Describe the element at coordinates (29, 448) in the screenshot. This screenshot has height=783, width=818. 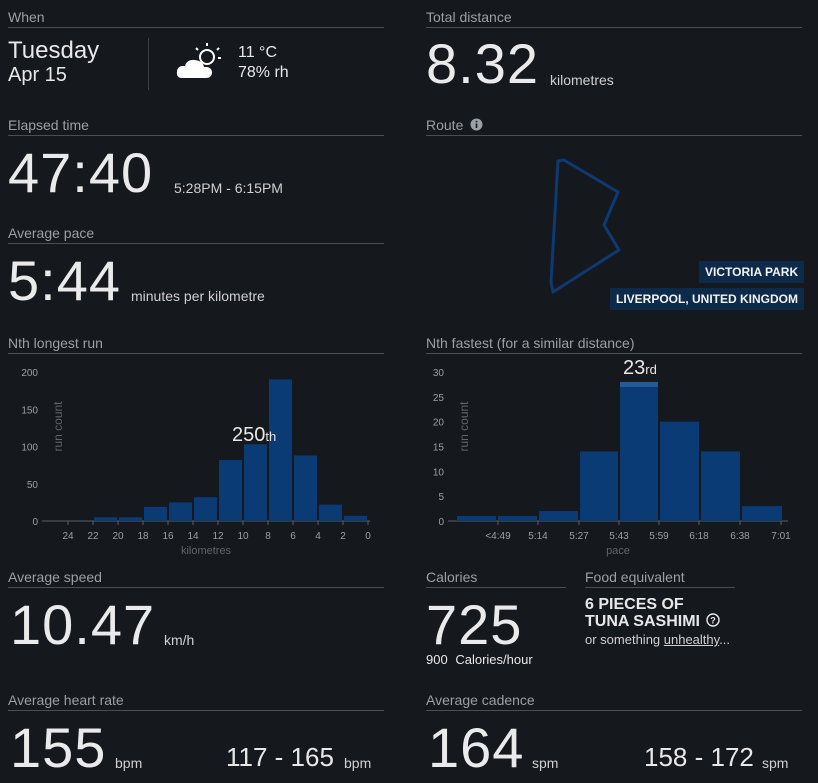
I see `y-tick-label: 100` at that location.